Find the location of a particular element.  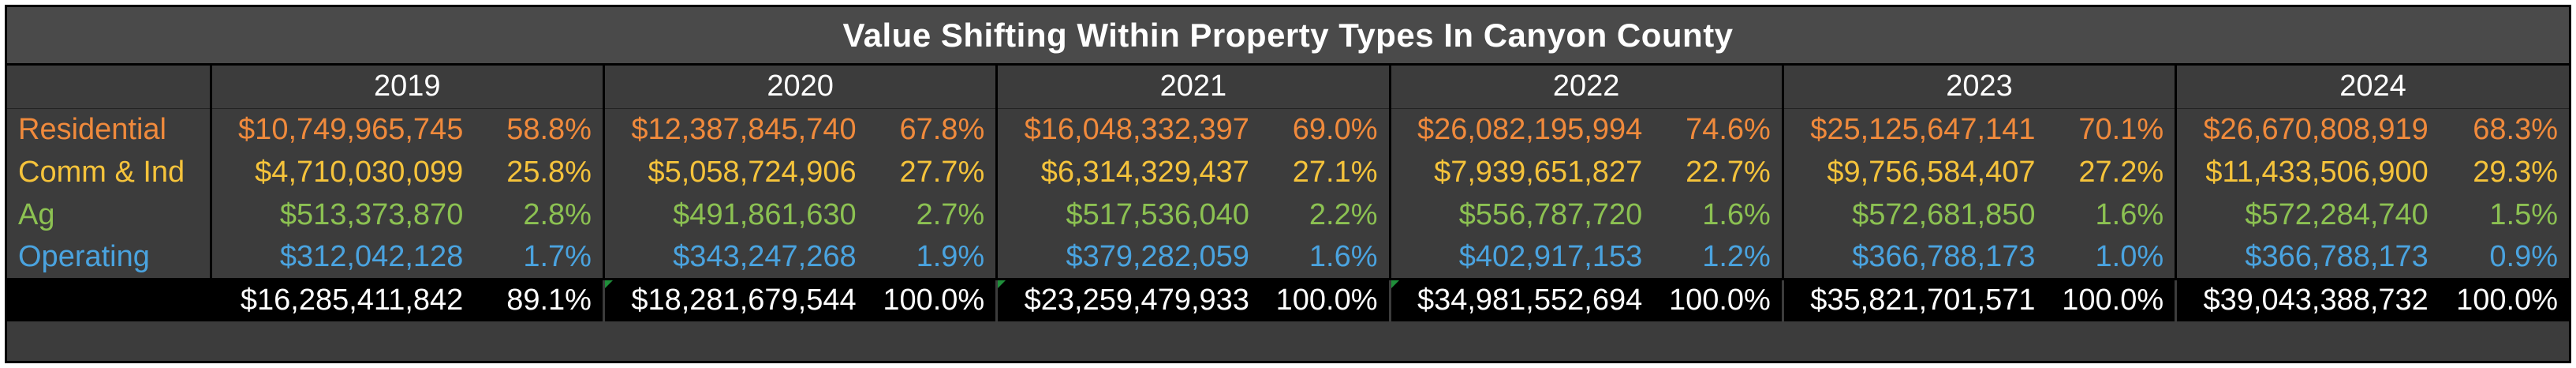

amount-cell: $572,681,850 is located at coordinates (1944, 214).